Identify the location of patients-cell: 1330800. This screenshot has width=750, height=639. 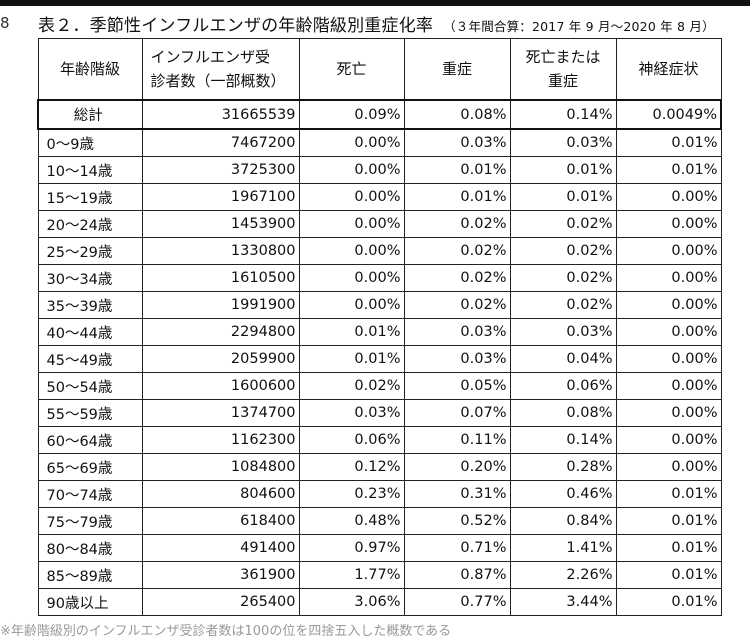
(220, 251).